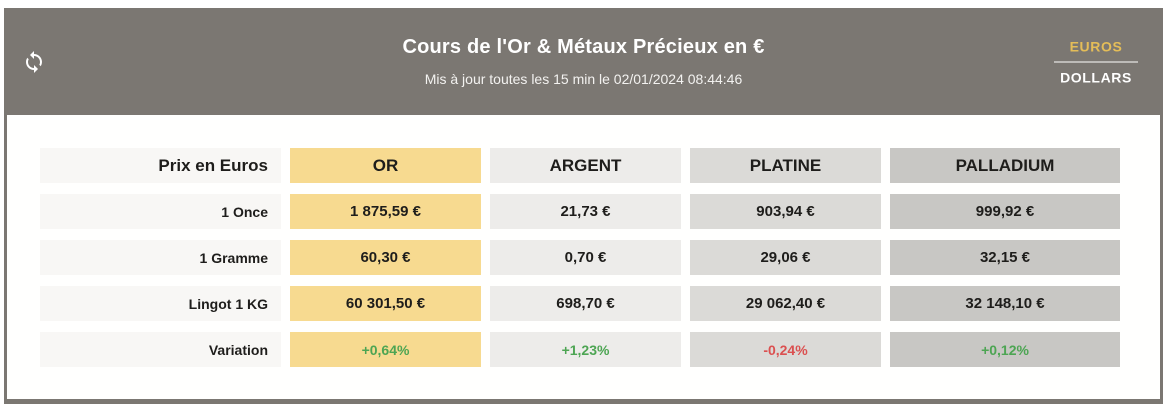 This screenshot has height=404, width=1169. Describe the element at coordinates (1005, 349) in the screenshot. I see `variation-cell-palladium: +0,12%` at that location.